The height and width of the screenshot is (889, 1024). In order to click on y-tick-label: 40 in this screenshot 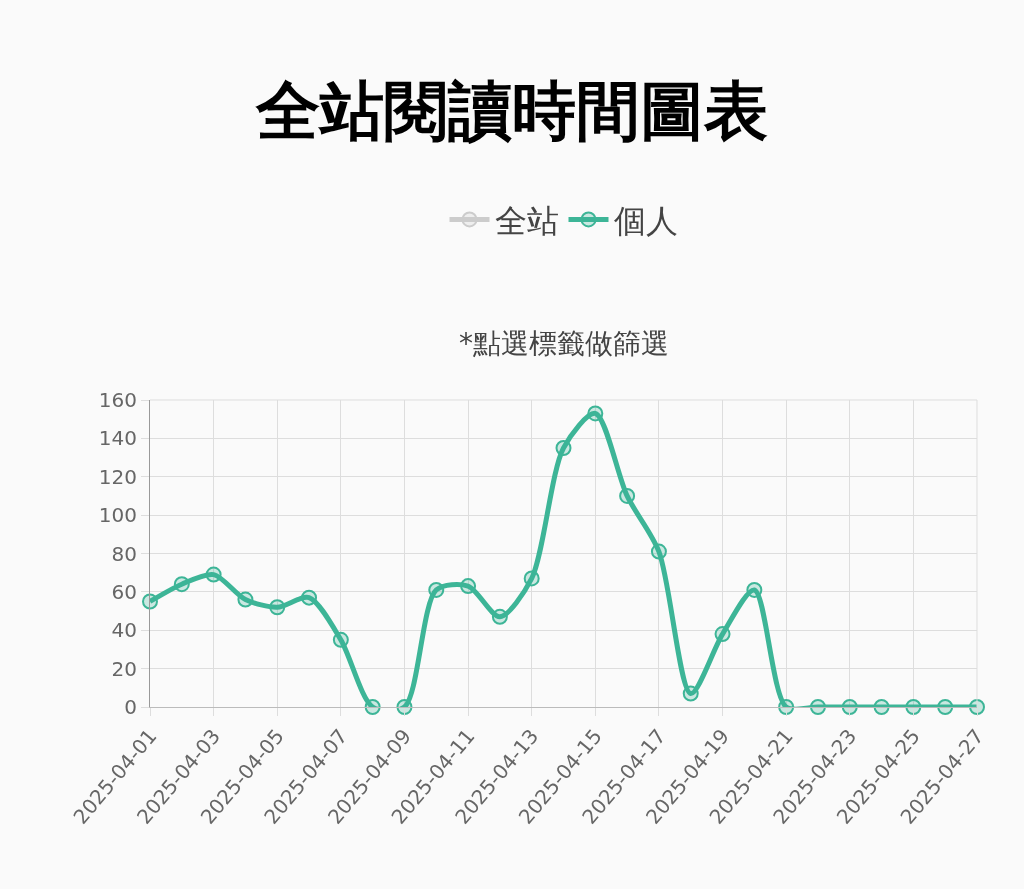, I will do `click(124, 630)`.